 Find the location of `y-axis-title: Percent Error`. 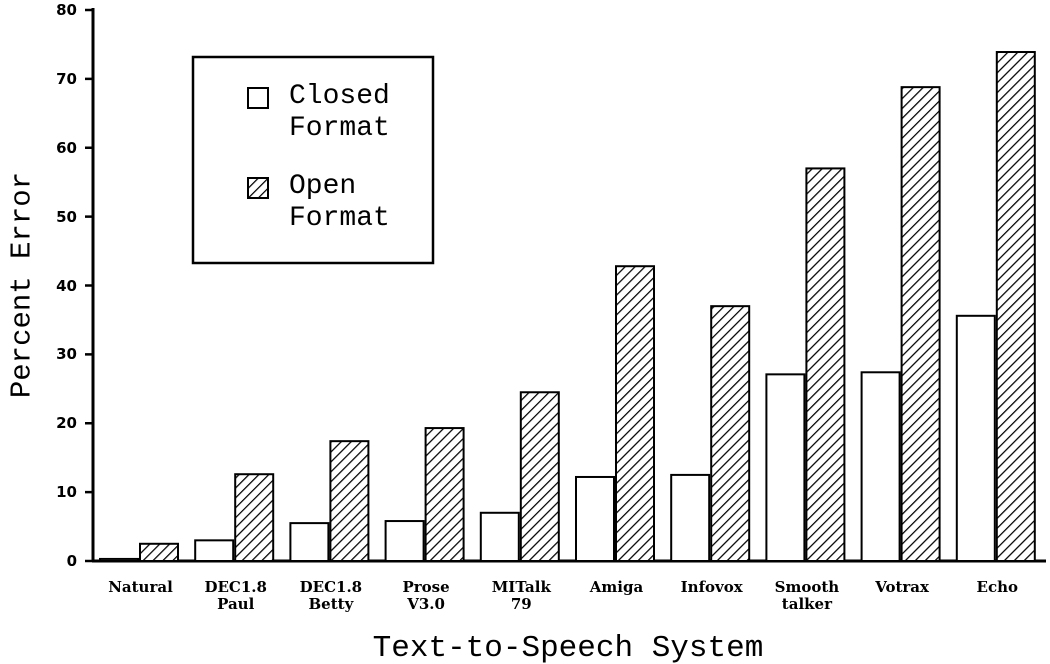

y-axis-title: Percent Error is located at coordinates (22, 285).